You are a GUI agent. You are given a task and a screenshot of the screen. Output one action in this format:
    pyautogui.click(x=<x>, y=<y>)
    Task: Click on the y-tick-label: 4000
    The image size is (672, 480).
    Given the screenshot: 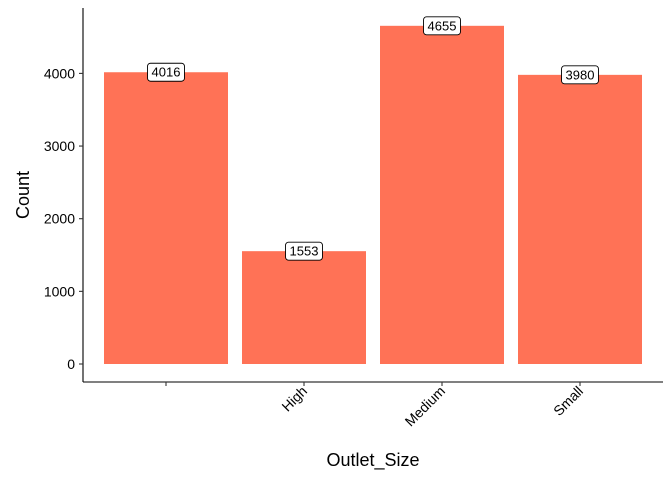 What is the action you would take?
    pyautogui.click(x=59, y=73)
    